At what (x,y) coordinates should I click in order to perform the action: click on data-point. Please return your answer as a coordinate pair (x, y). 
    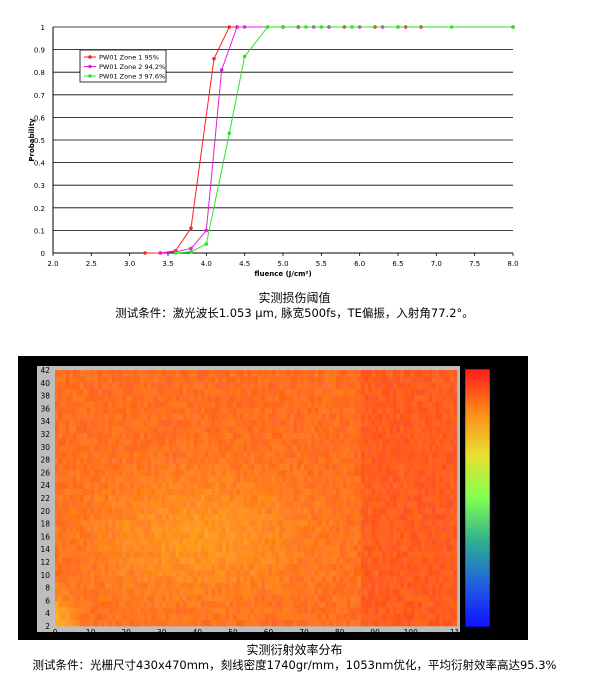
    Looking at the image, I should click on (191, 252).